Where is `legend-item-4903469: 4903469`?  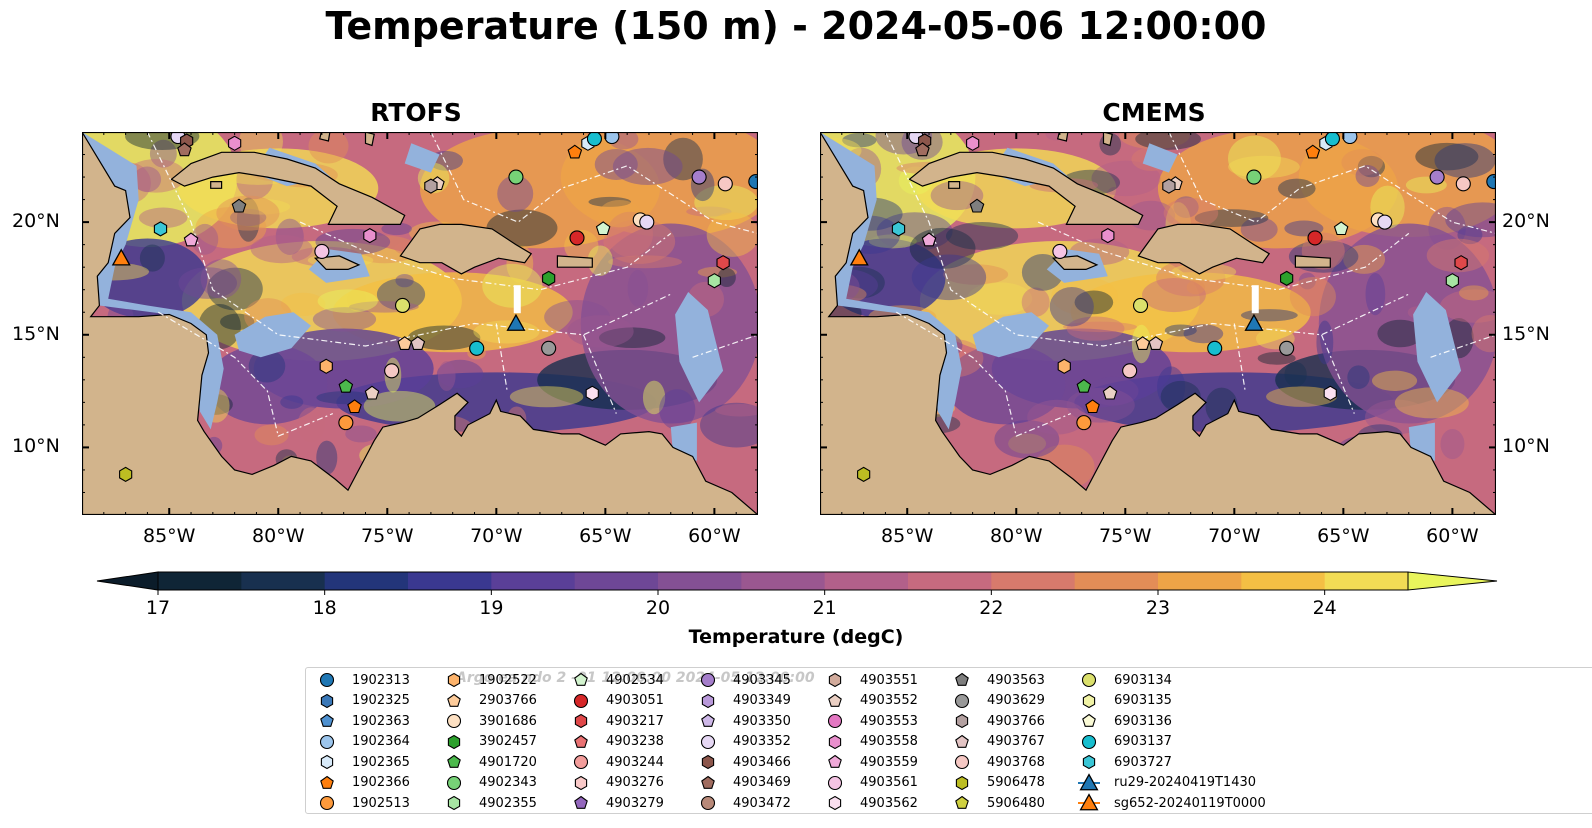
legend-item-4903469: 4903469 is located at coordinates (744, 783).